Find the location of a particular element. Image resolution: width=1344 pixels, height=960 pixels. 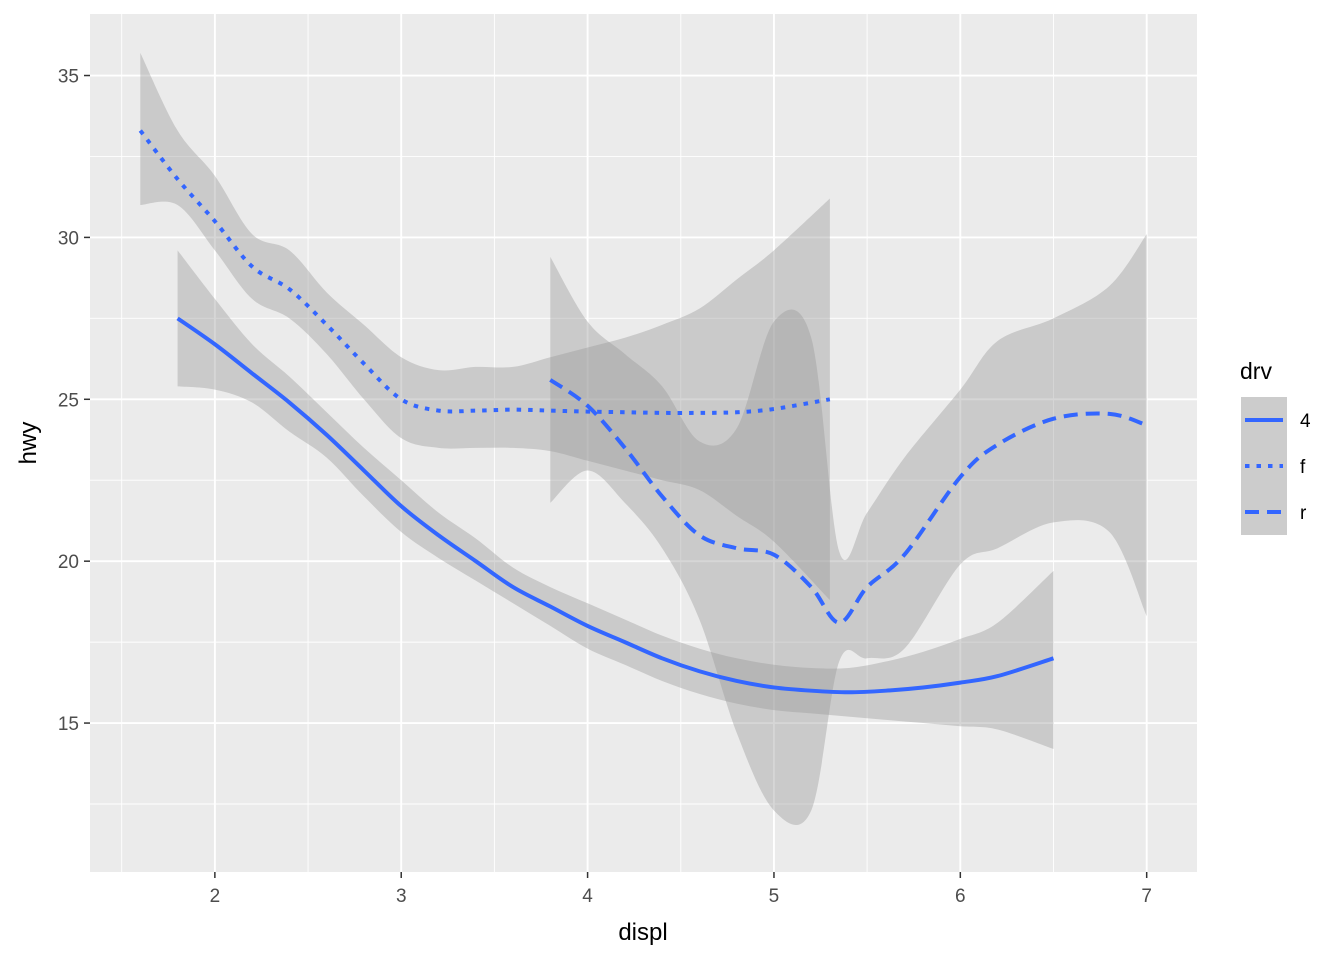

legend-label-4: 4 is located at coordinates (1305, 421).